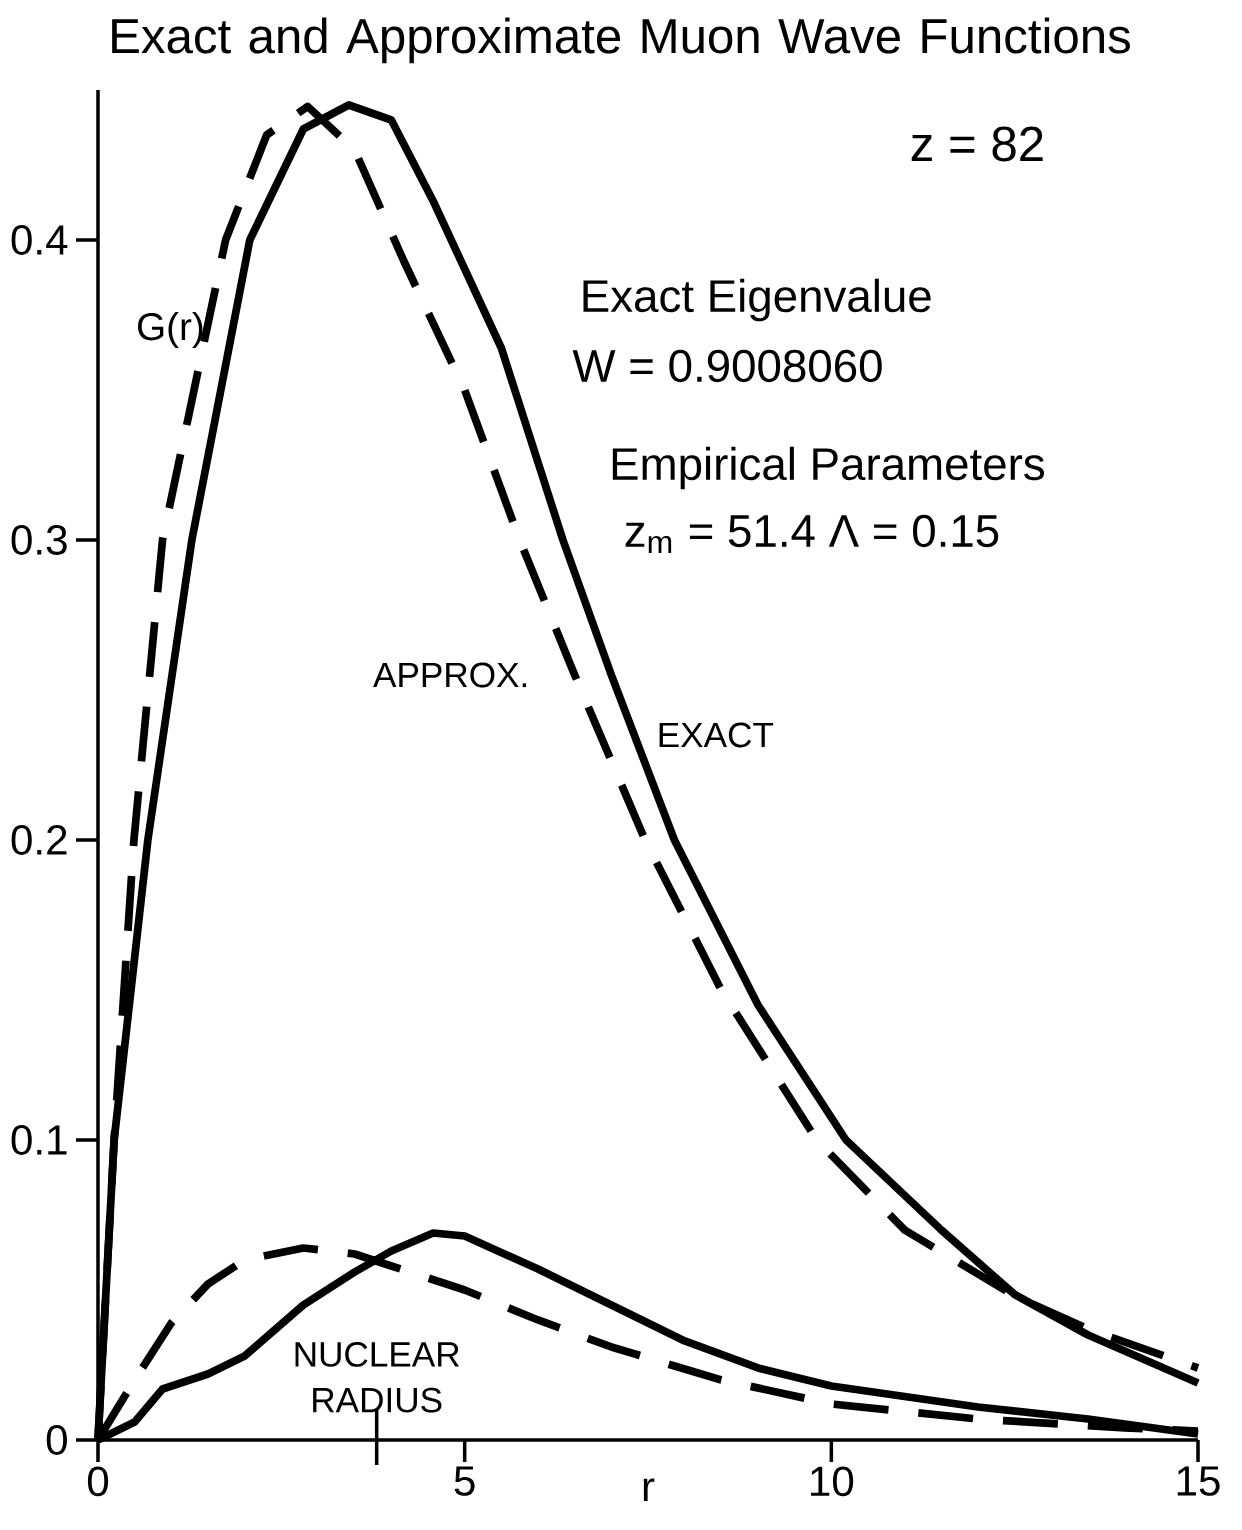 The image size is (1242, 1530). I want to click on x-tick-label: 5, so click(464, 1481).